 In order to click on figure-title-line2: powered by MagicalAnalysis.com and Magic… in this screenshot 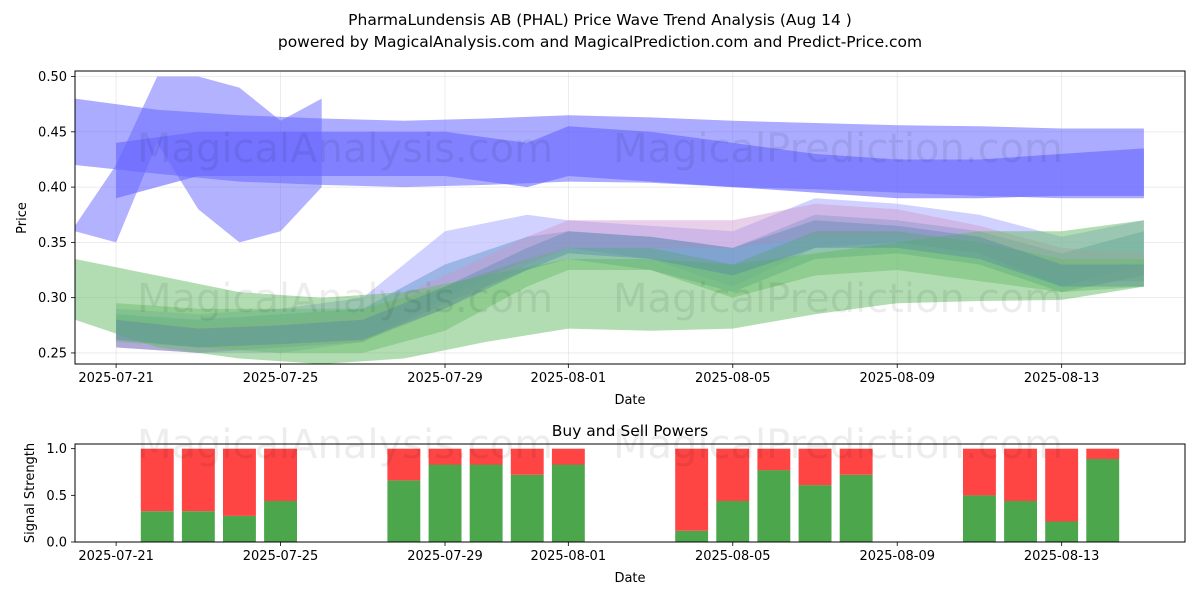, I will do `click(600, 42)`.